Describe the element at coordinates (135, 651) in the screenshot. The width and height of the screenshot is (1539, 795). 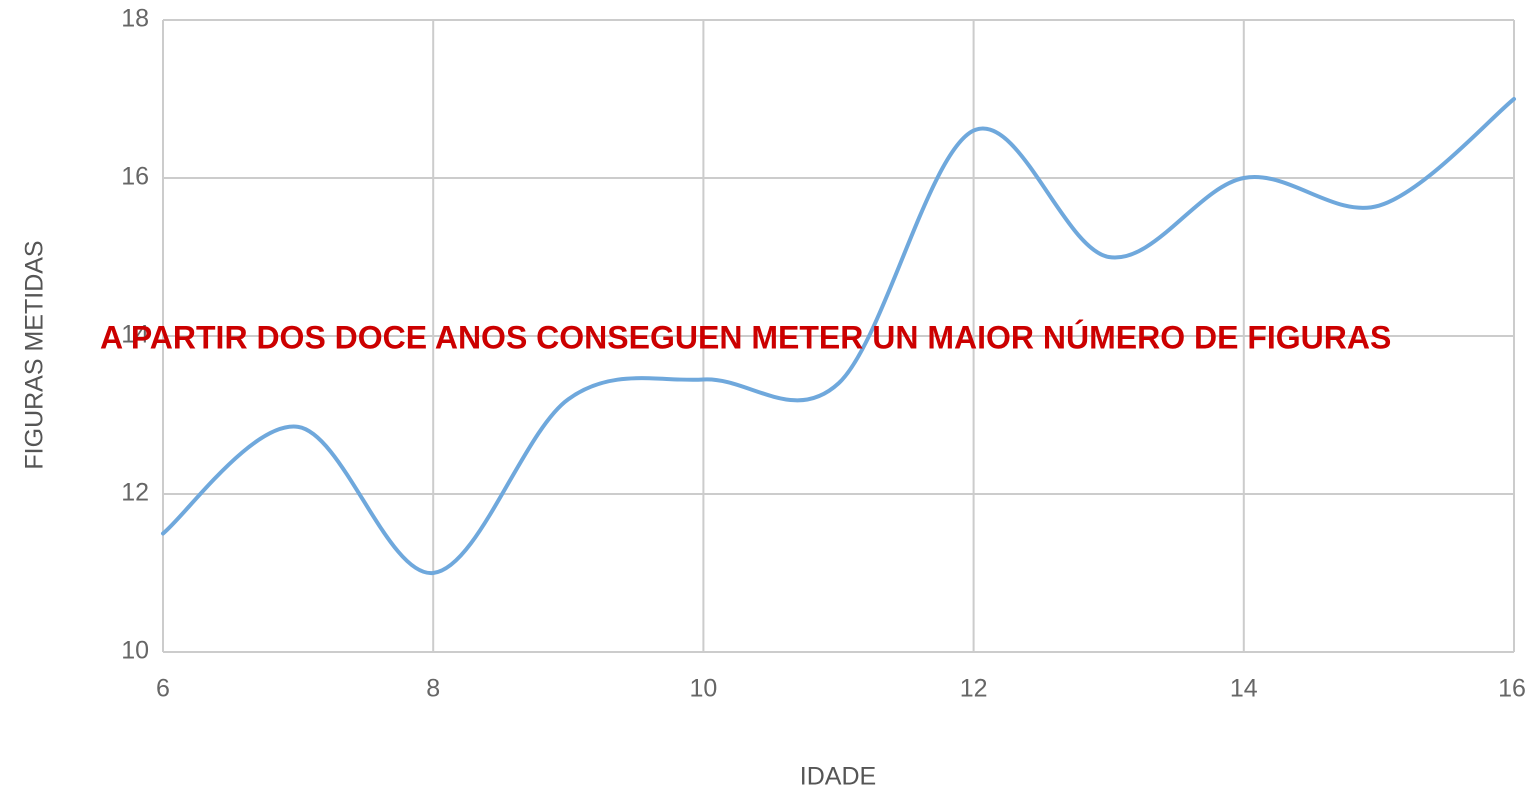
I see `y-tick-label: 10` at that location.